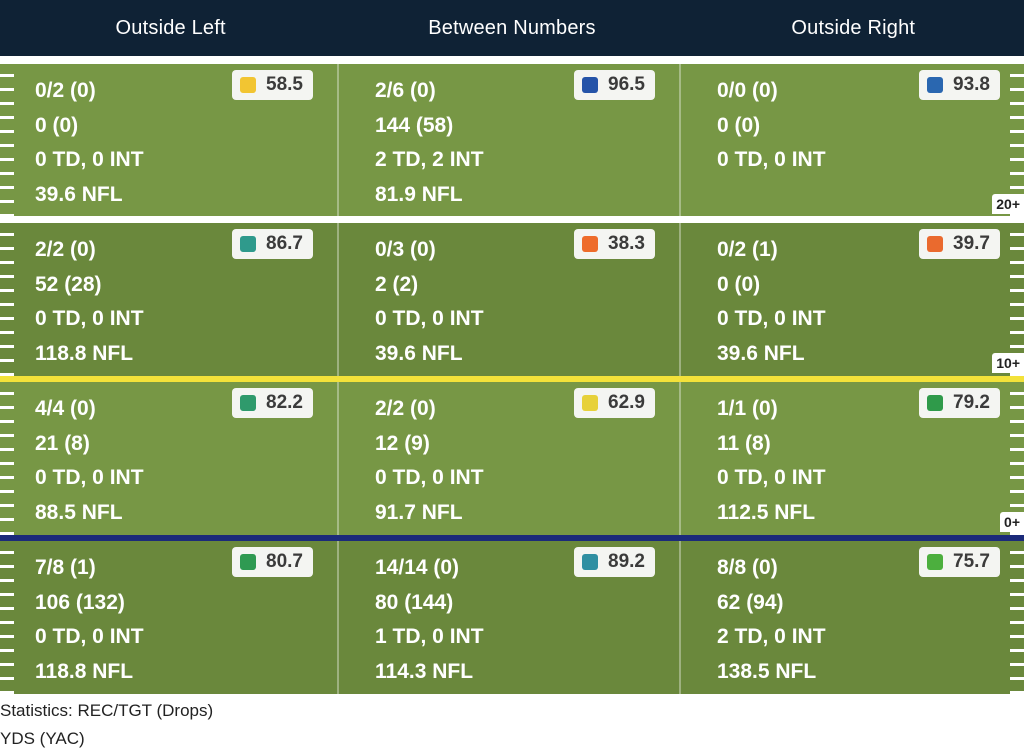  Describe the element at coordinates (65, 567) in the screenshot. I see `stat-line: 7/8 (1)` at that location.